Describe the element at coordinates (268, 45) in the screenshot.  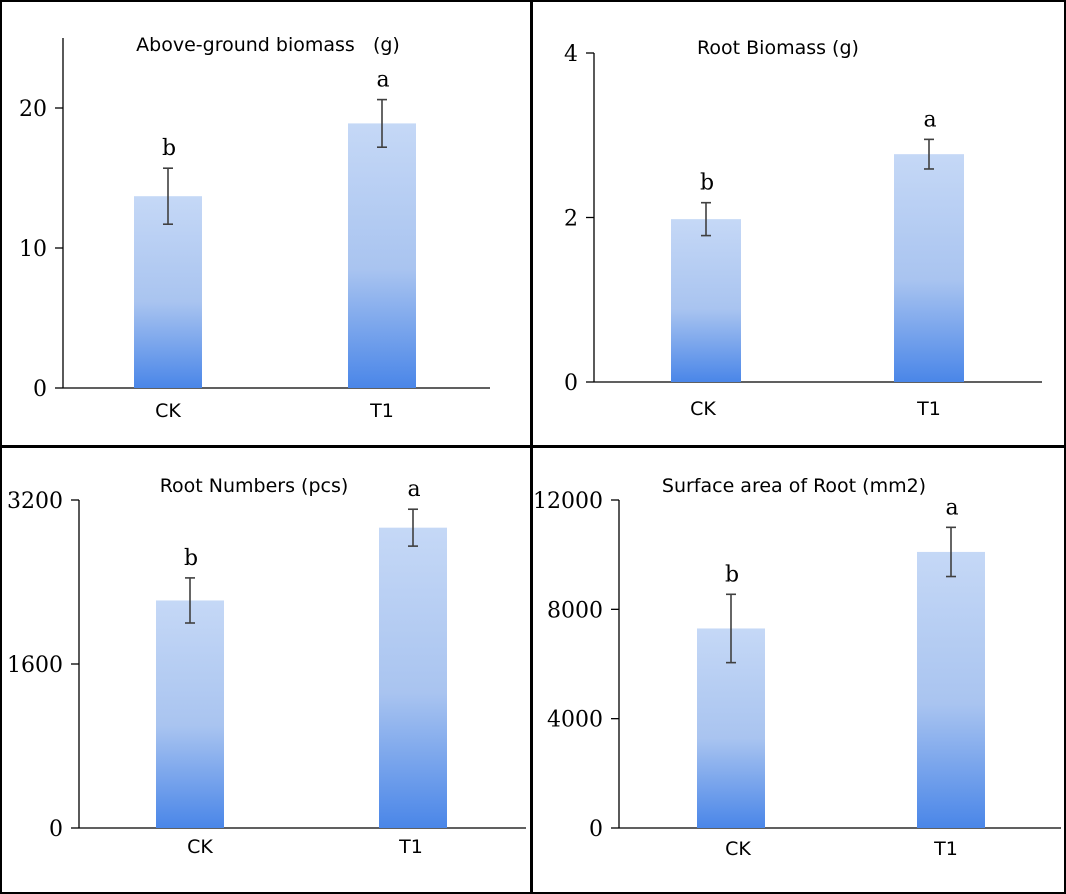
I see `chart-title: Above-ground biomass (g)` at that location.